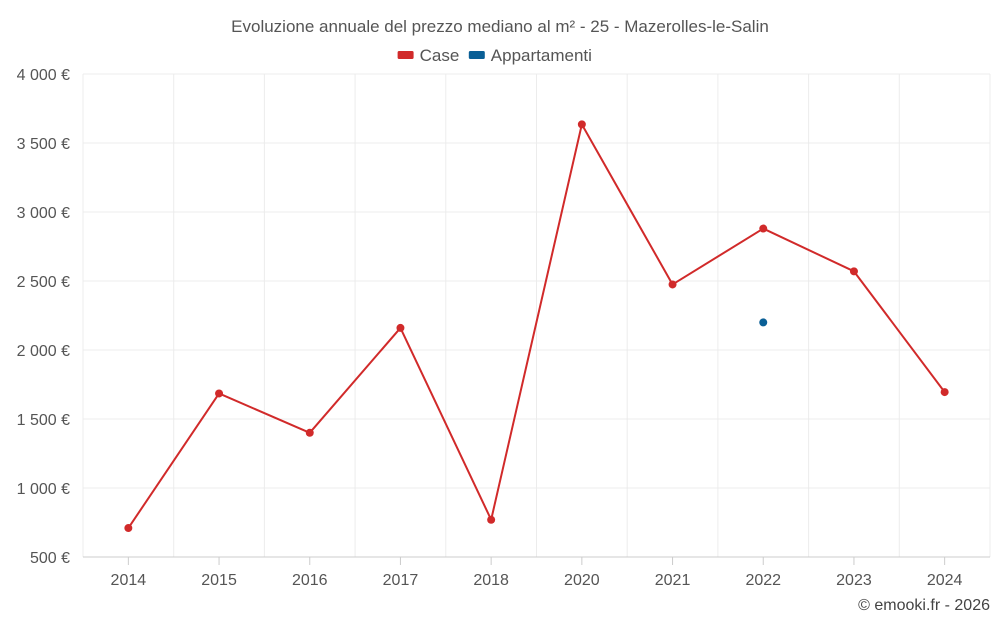 The image size is (1000, 625). Describe the element at coordinates (43, 282) in the screenshot. I see `y-tick-label: 2 500 €` at that location.